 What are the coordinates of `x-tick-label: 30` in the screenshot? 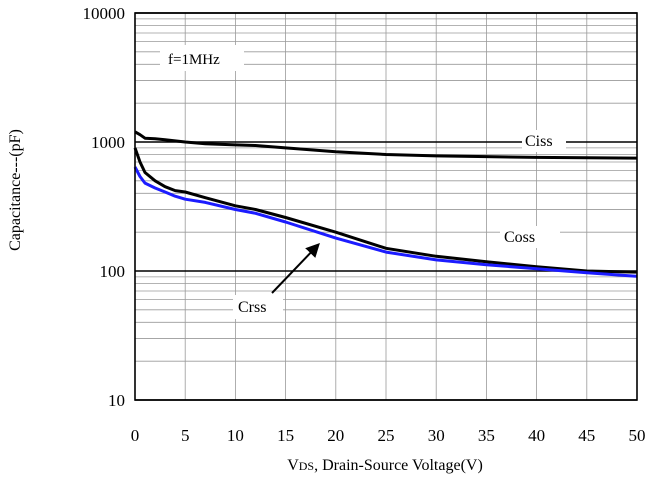 It's located at (436, 435).